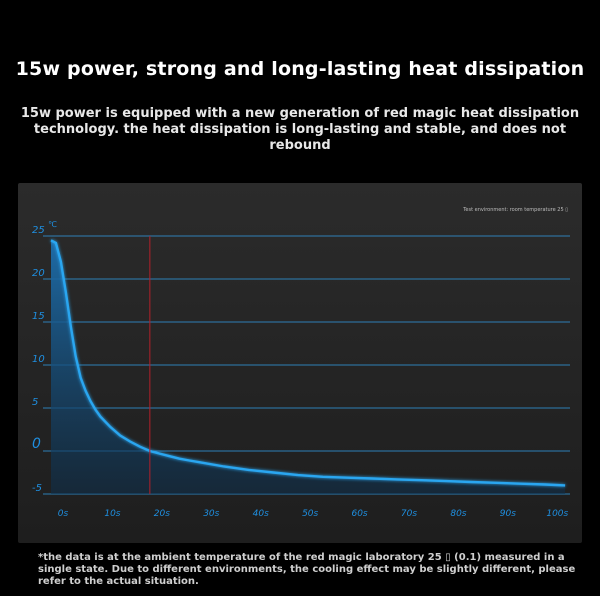  I want to click on y-tick-label: 15, so click(38, 316).